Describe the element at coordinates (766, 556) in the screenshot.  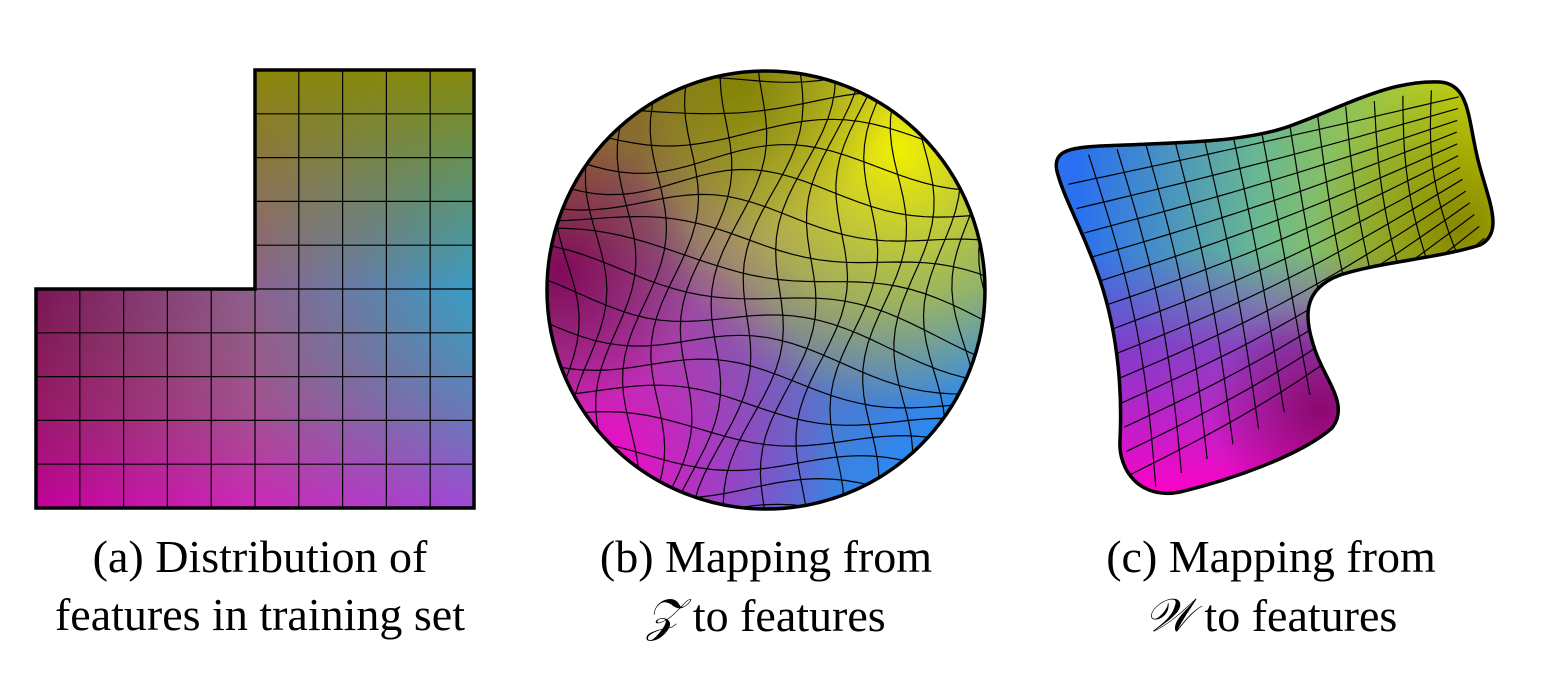
I see `caption-b-line1: (b) Mapping from` at that location.